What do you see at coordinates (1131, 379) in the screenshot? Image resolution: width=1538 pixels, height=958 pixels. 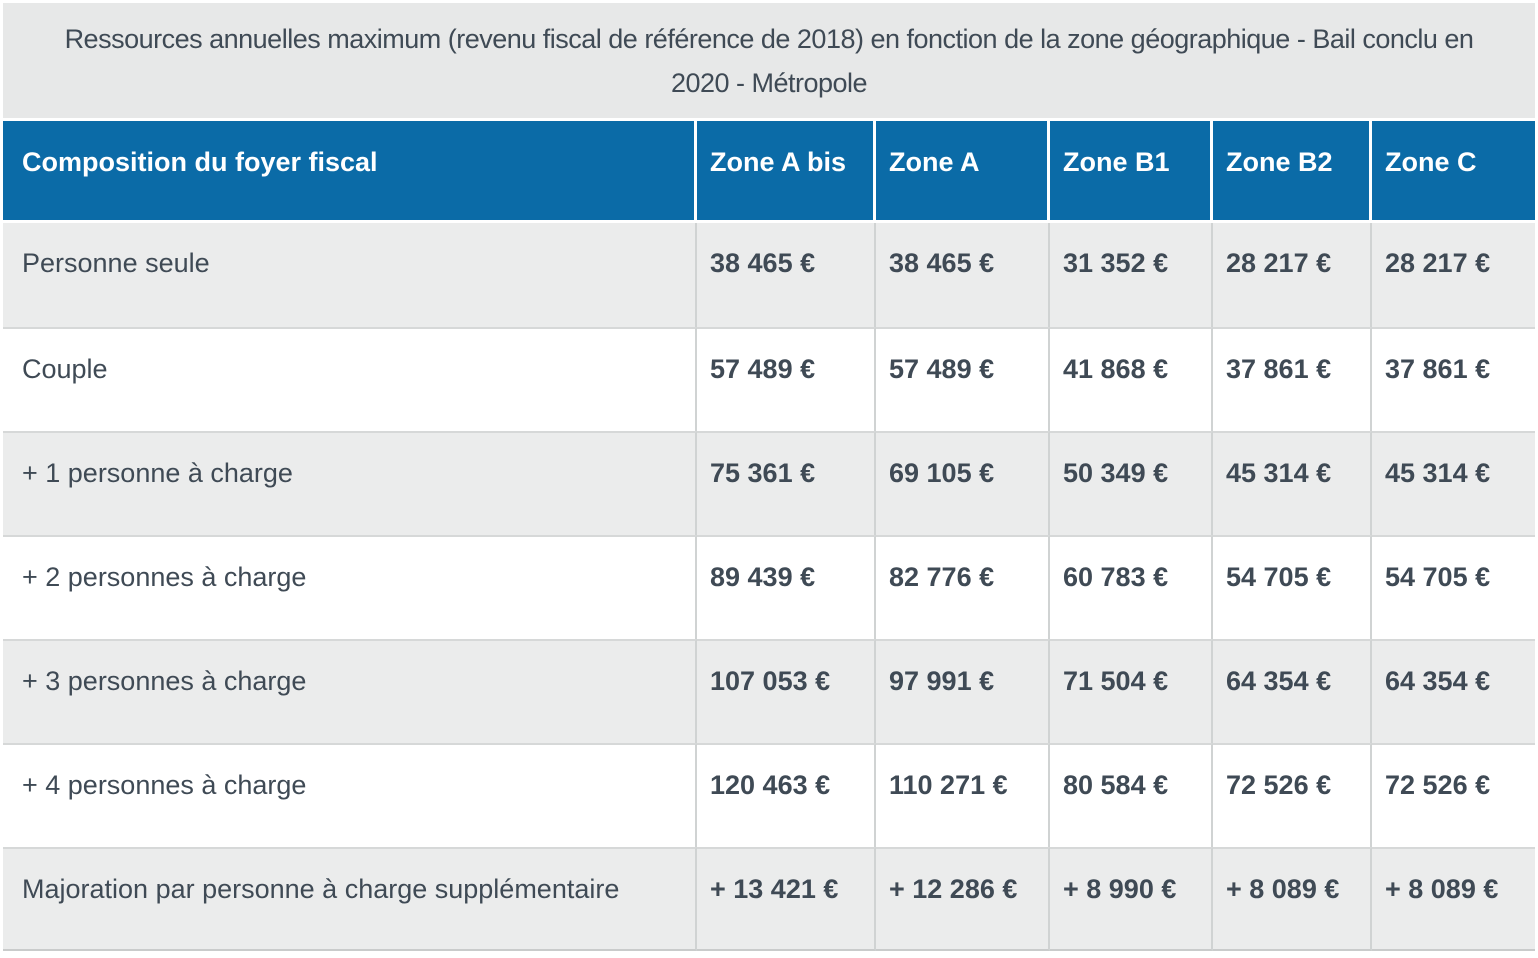 I see `value-cell: 41 868 €` at bounding box center [1131, 379].